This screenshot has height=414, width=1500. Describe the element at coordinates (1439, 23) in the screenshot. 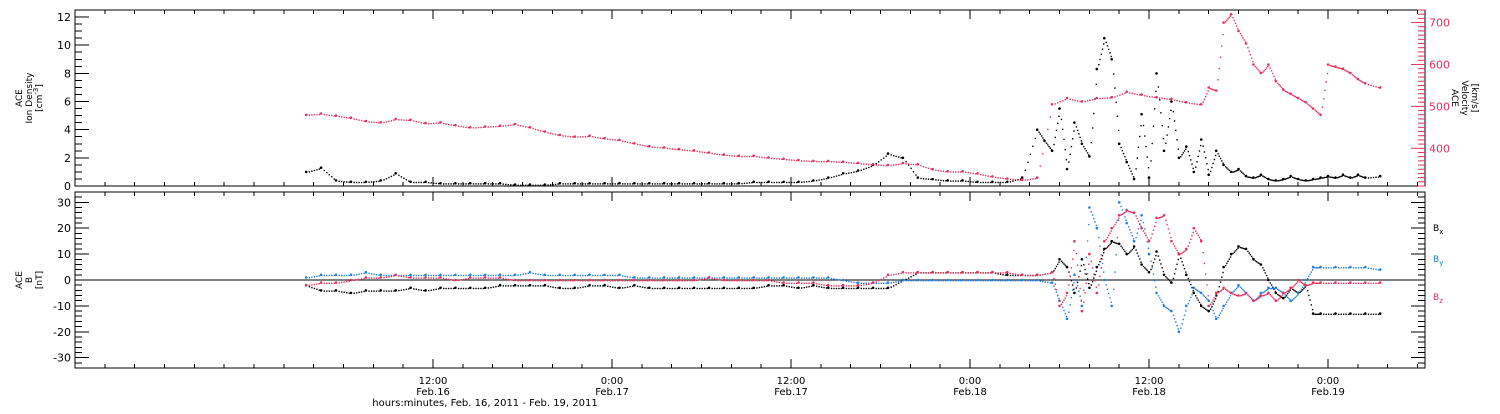

I see `y2-tick-label: 700` at that location.